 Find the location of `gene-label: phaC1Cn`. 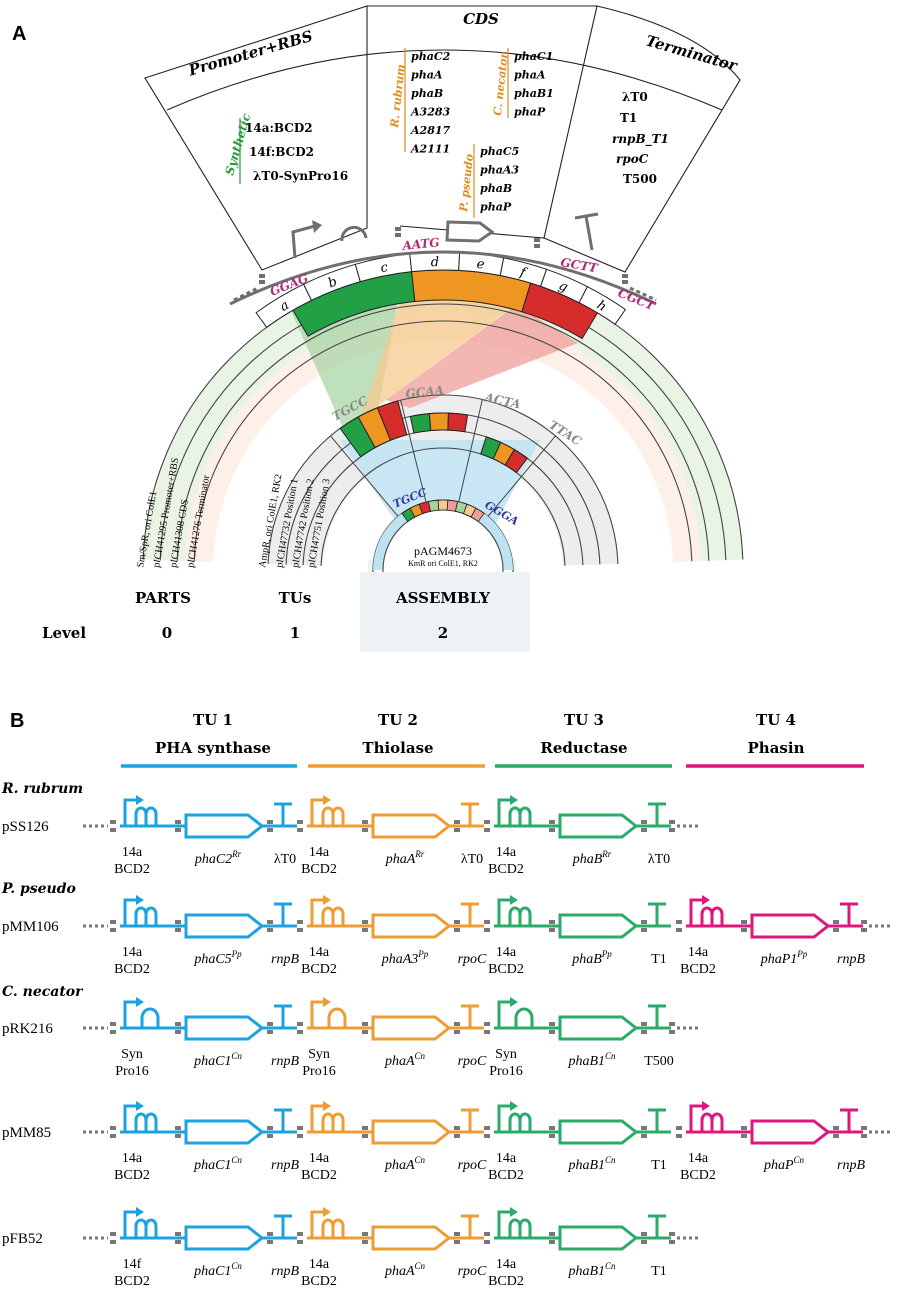

gene-label: phaC1Cn is located at coordinates (217, 1164).